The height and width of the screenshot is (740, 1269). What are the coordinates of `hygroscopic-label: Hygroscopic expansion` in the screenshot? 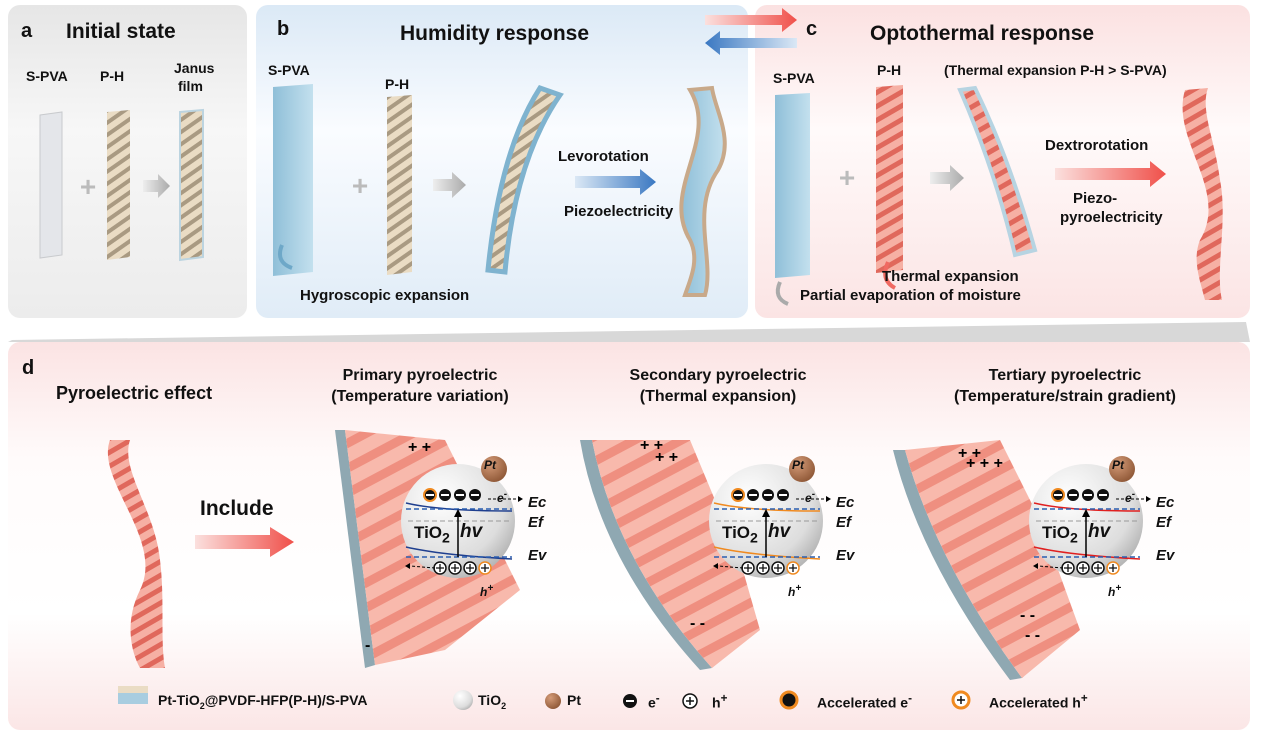 It's located at (385, 295).